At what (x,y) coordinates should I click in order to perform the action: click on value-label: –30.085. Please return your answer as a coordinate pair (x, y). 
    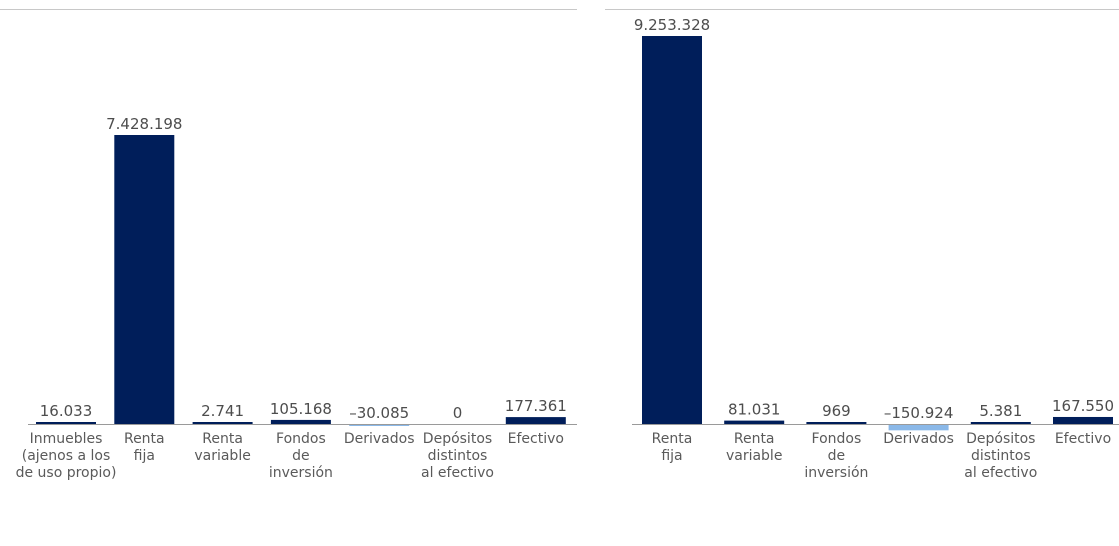
    Looking at the image, I should click on (379, 413).